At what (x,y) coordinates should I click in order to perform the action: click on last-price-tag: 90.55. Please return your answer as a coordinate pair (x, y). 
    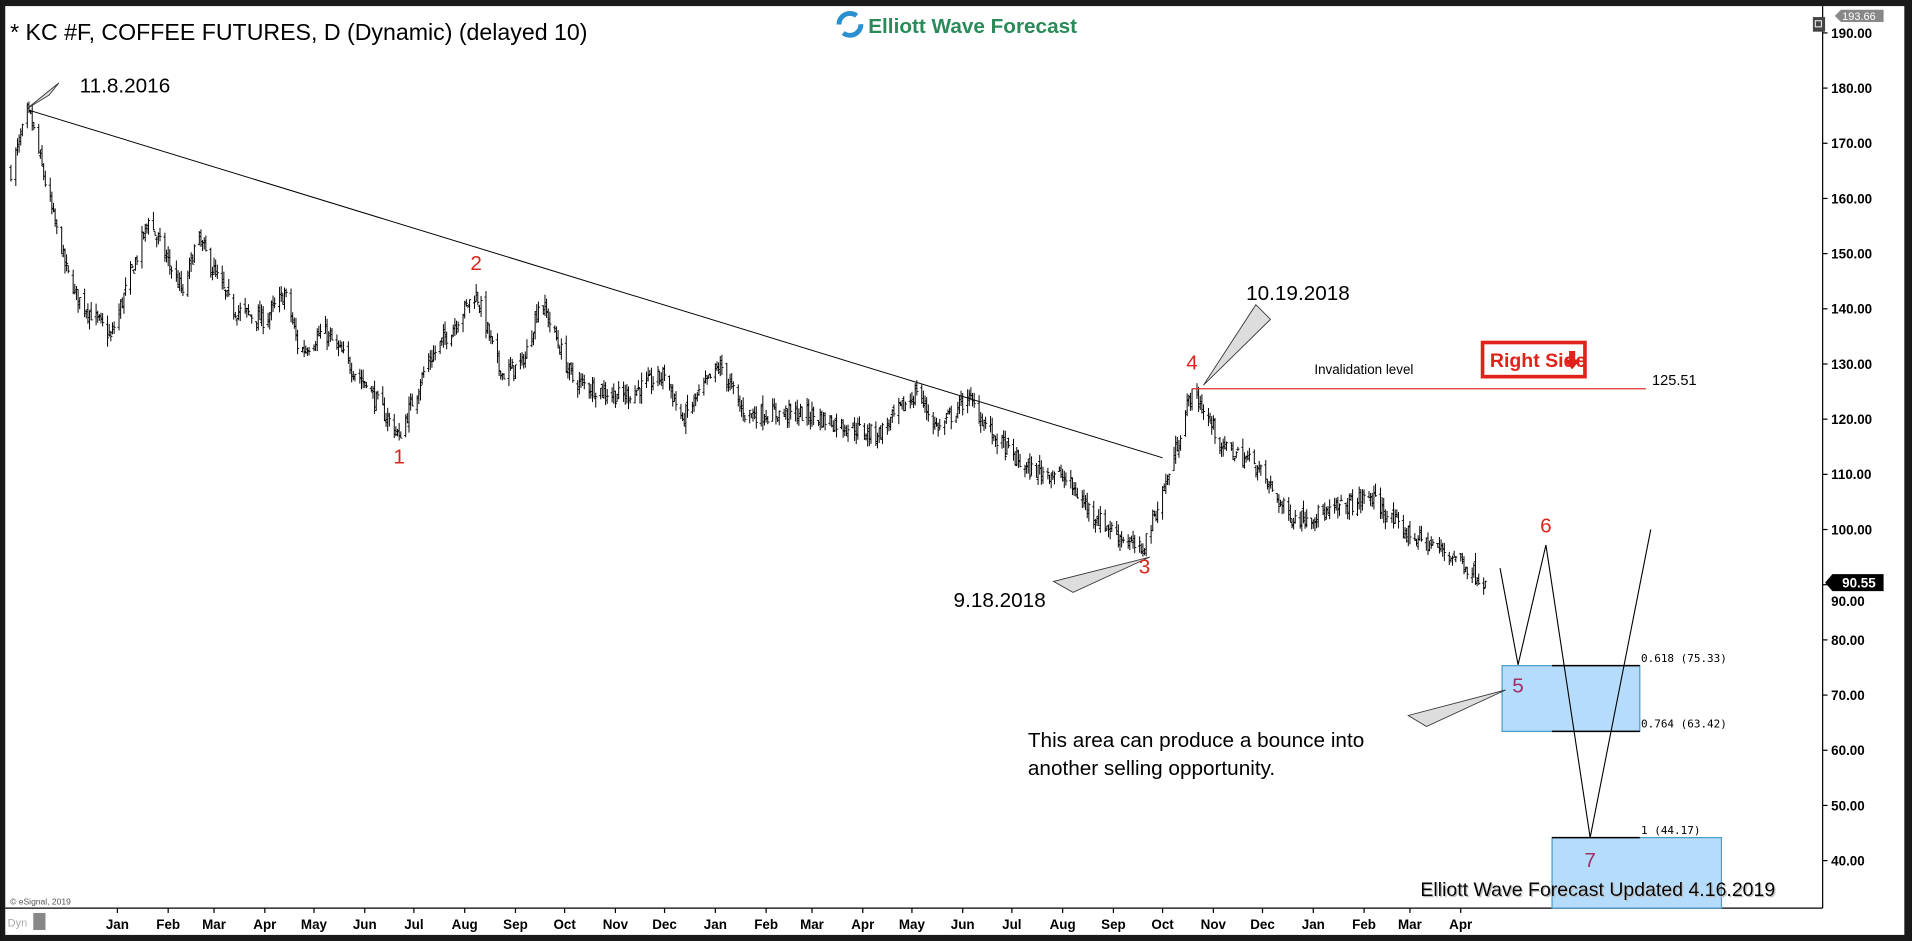
    Looking at the image, I should click on (1854, 583).